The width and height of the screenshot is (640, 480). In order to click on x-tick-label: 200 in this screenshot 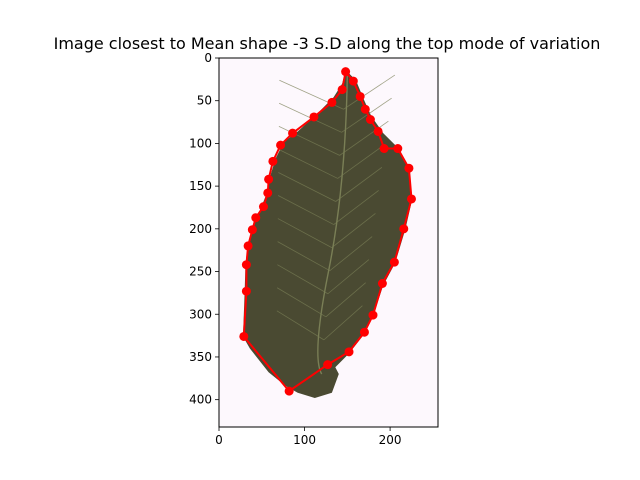, I will do `click(390, 440)`.